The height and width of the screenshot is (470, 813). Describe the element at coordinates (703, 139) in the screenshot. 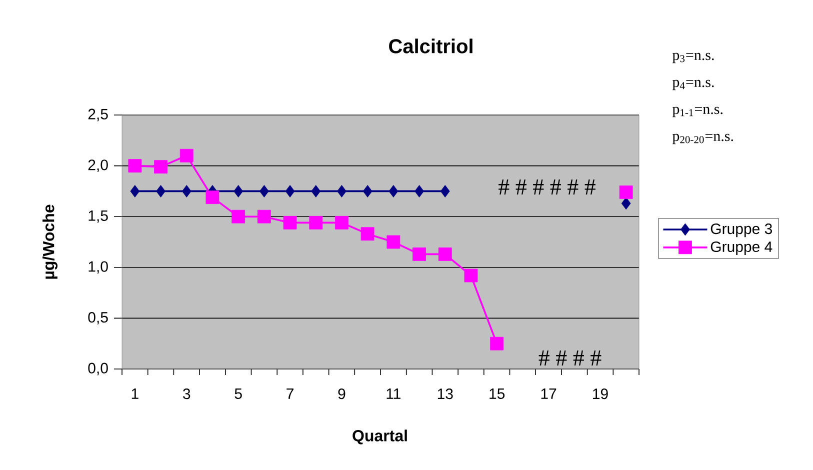

I see `text: p$_{20-20}$=n.s.` at that location.